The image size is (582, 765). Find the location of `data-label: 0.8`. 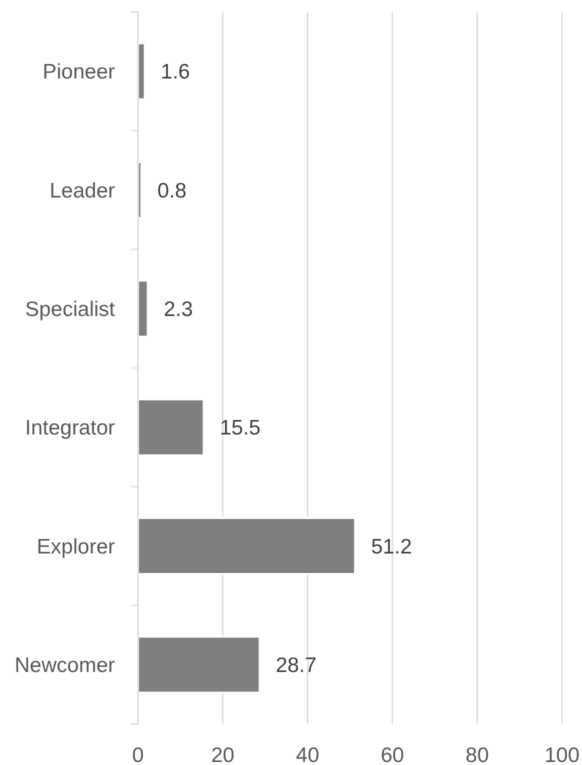

data-label: 0.8 is located at coordinates (172, 190).